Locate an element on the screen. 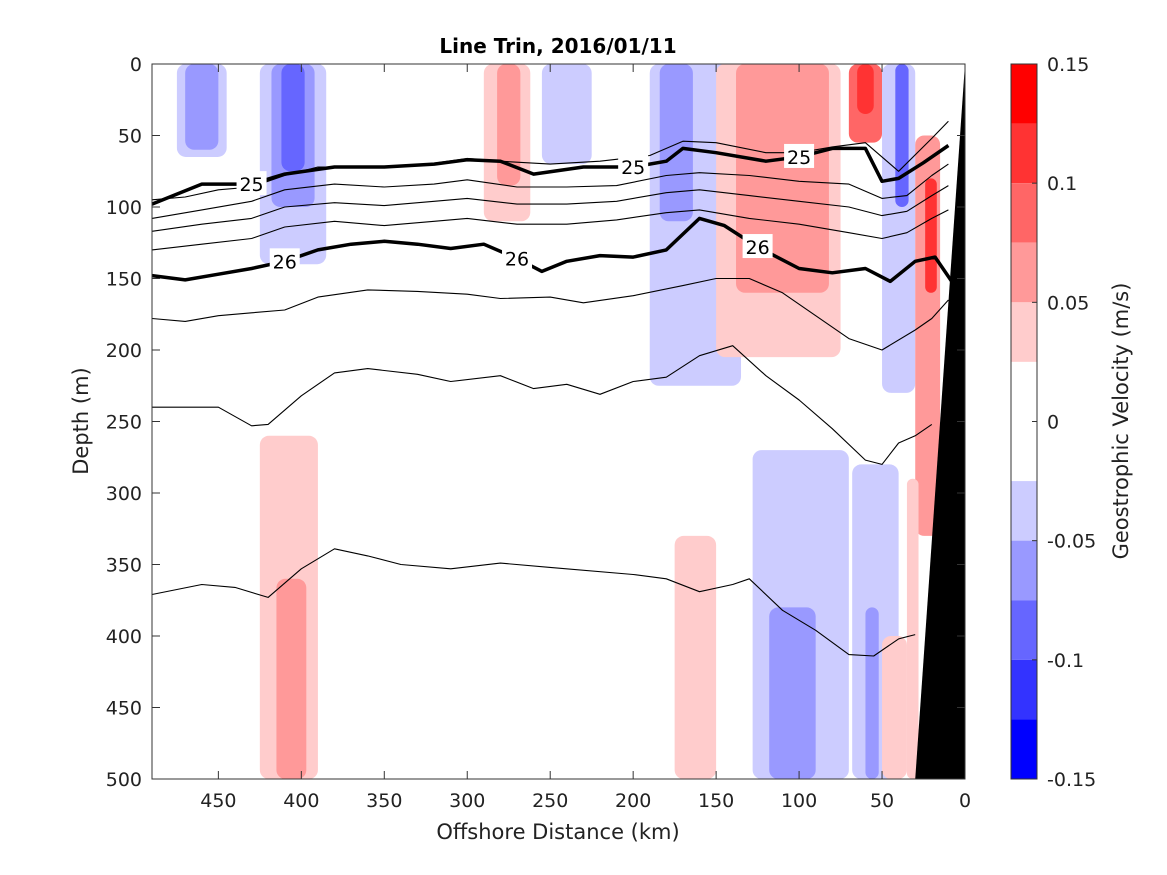 The height and width of the screenshot is (875, 1167). y-tick-label: 200 is located at coordinates (124, 351).